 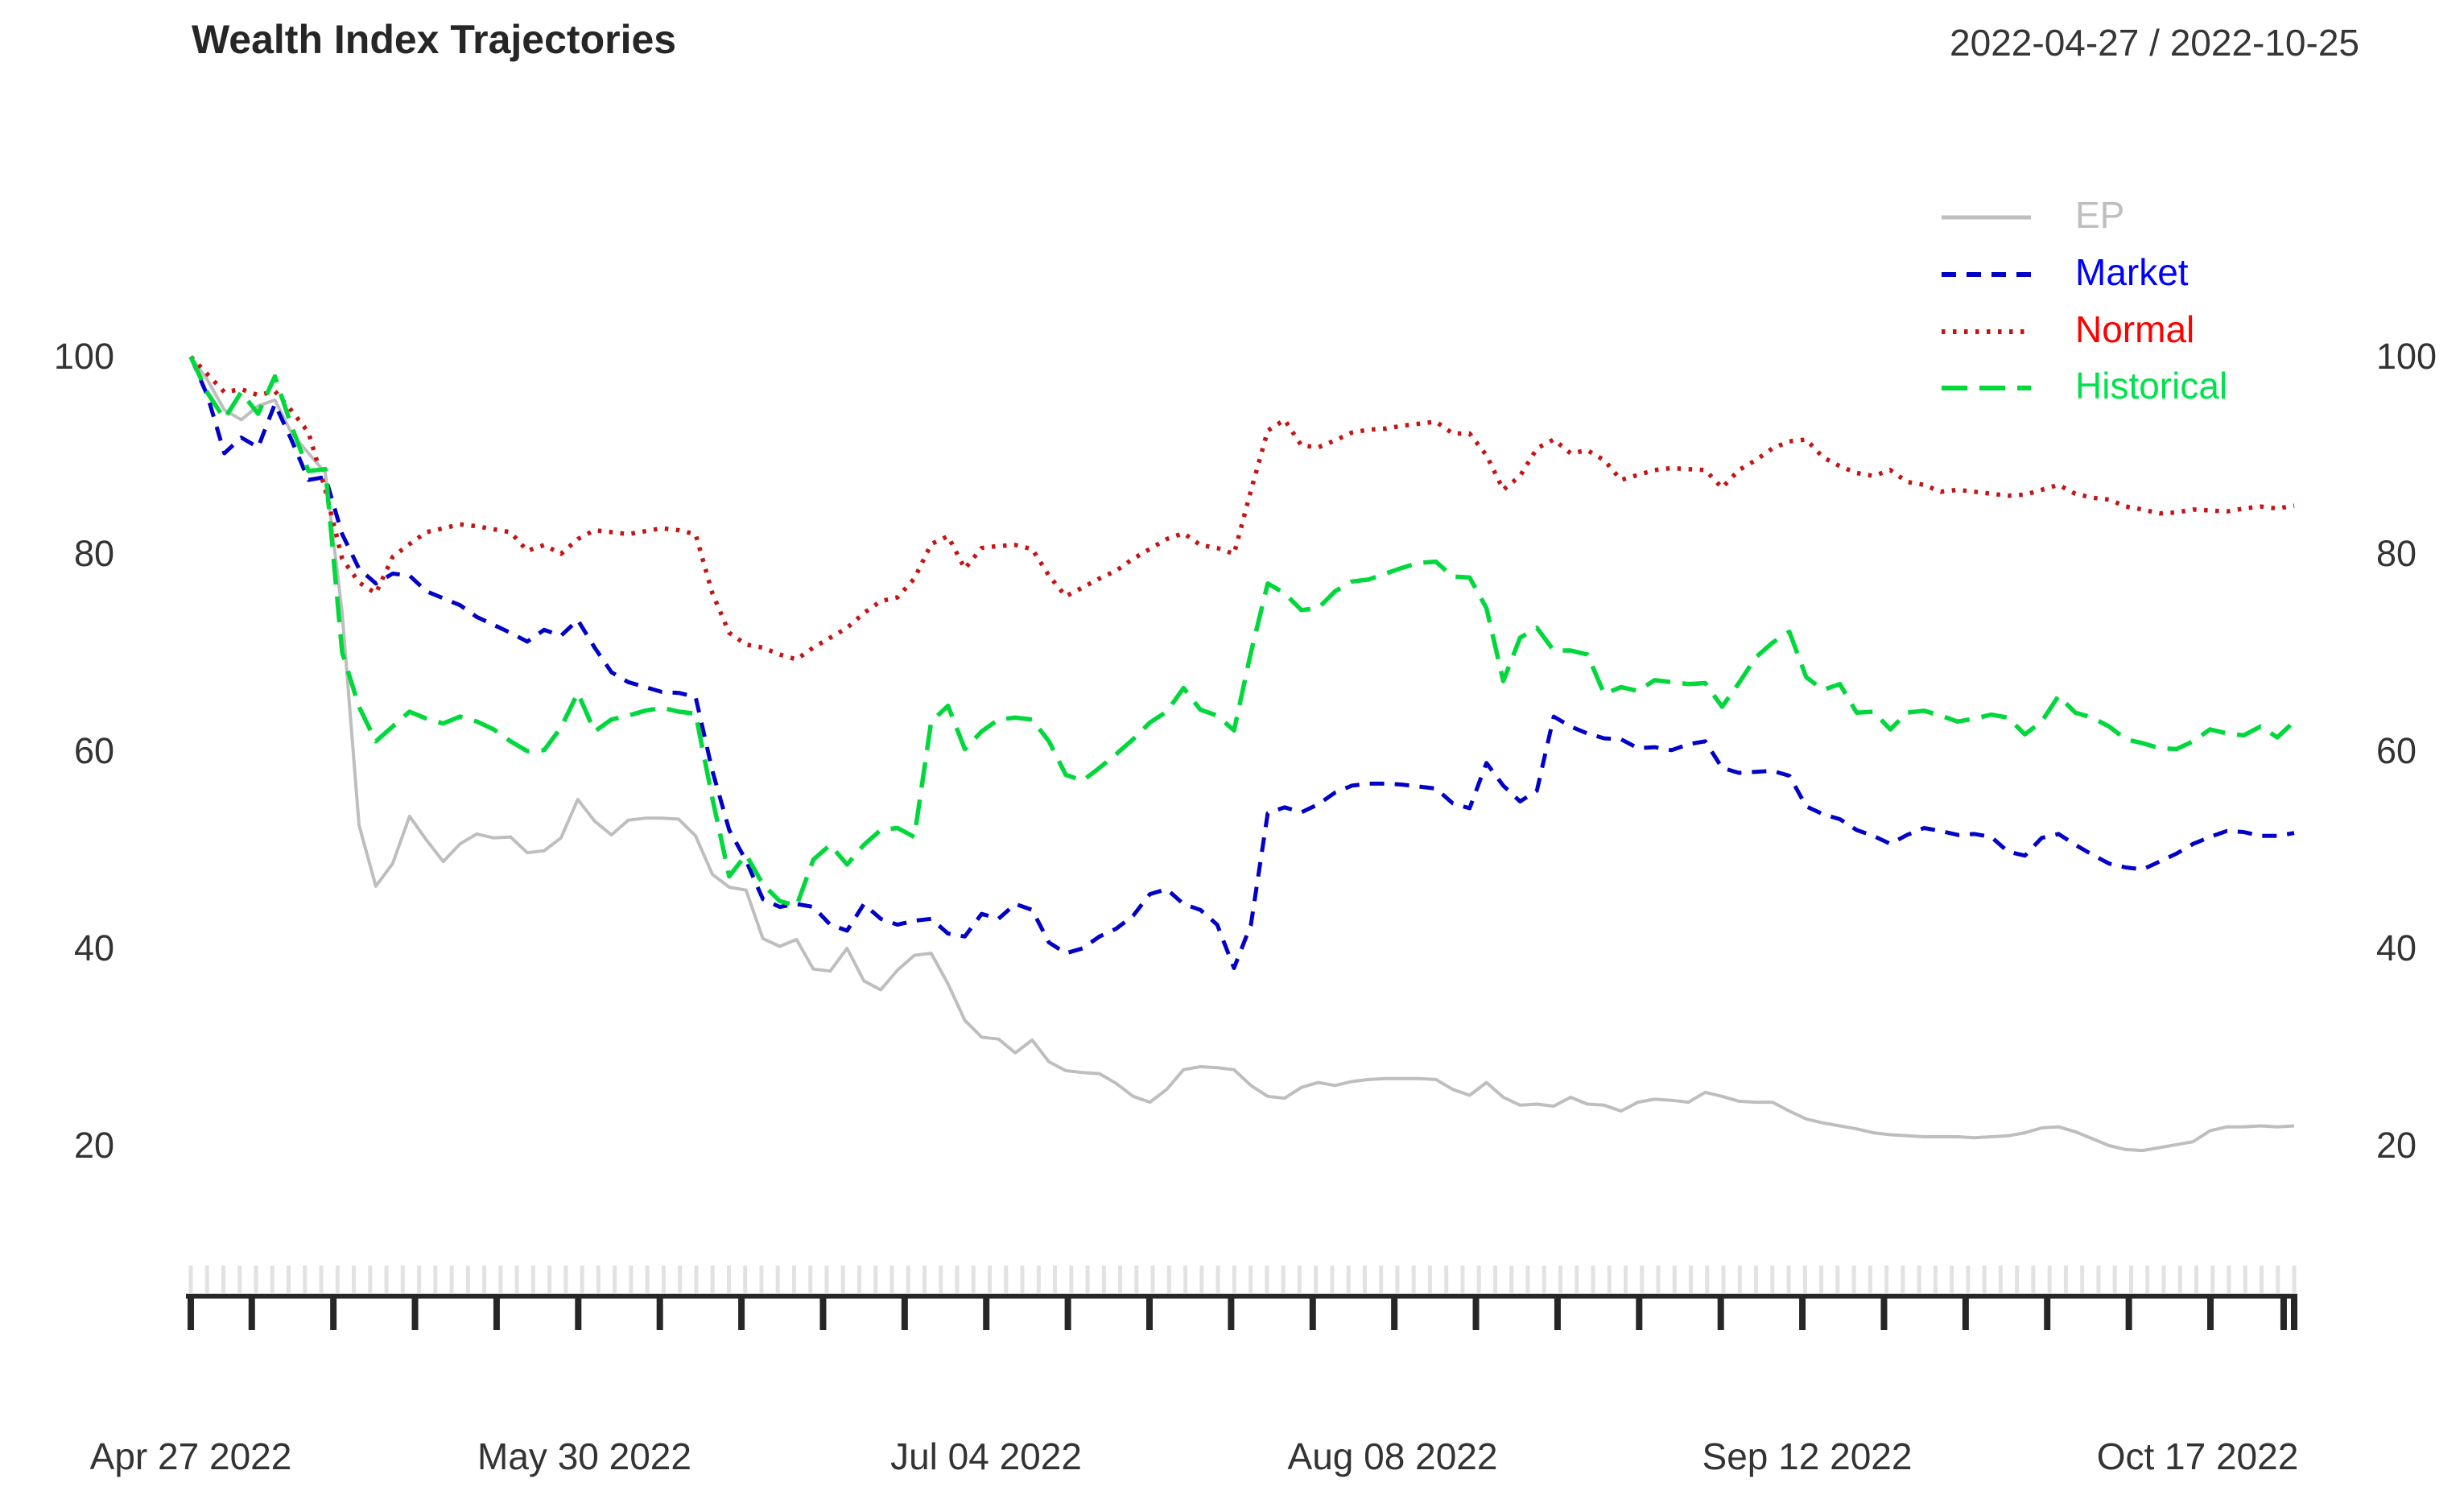 What do you see at coordinates (93, 751) in the screenshot?
I see `y-axis-label-left-60: 60` at bounding box center [93, 751].